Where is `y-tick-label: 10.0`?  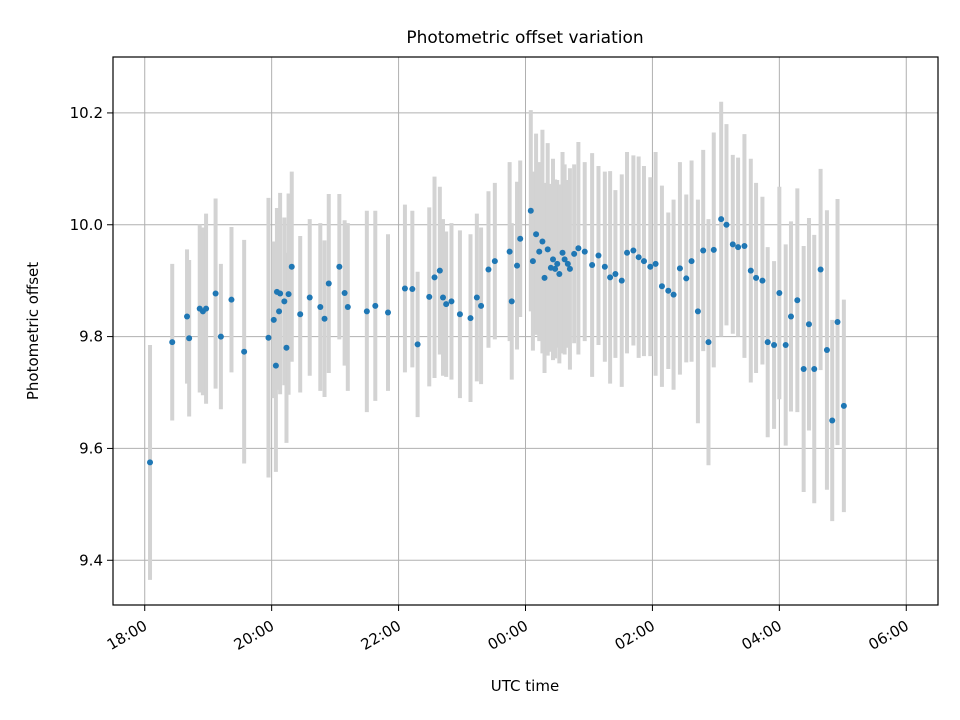
y-tick-label: 10.0 is located at coordinates (86, 225).